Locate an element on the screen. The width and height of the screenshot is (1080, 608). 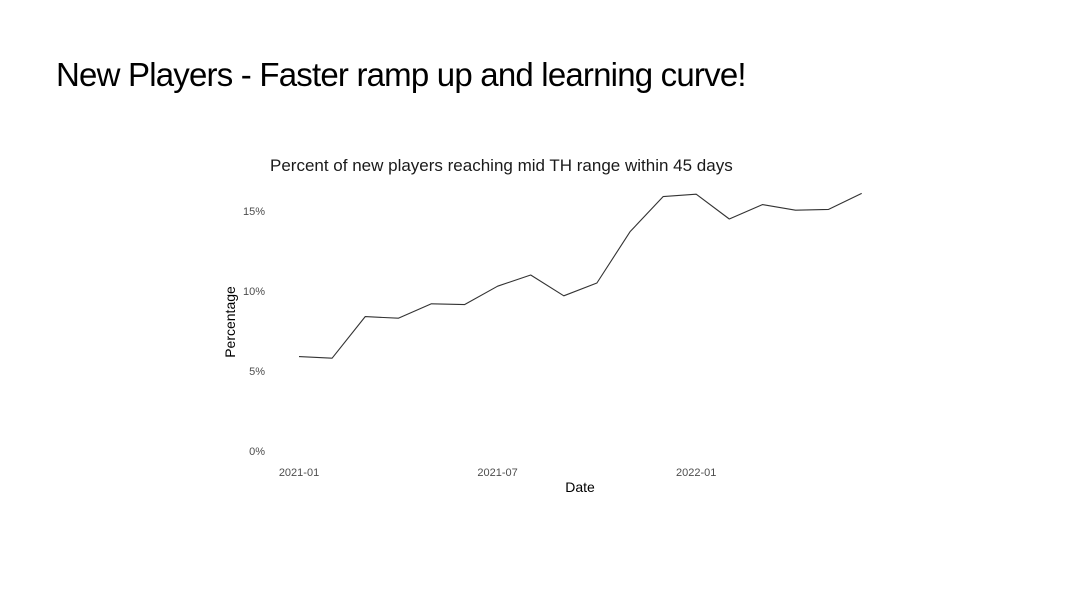
y-tick-label: 5% is located at coordinates (257, 372).